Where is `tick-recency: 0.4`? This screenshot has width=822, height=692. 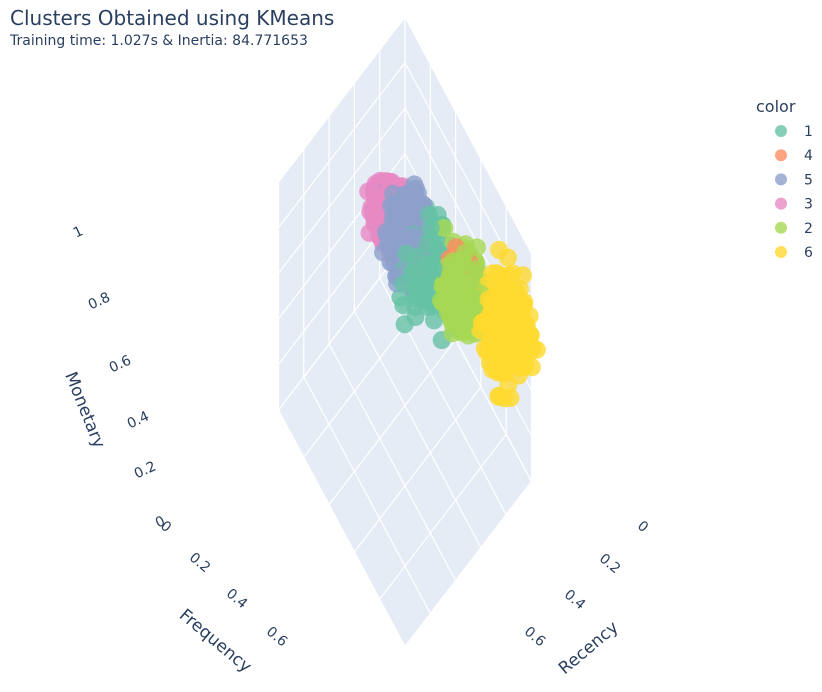
tick-recency: 0.4 is located at coordinates (574, 600).